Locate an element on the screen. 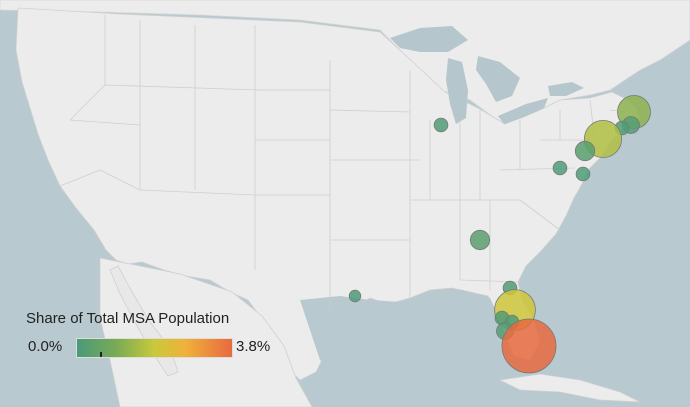 Image resolution: width=690 pixels, height=407 pixels. cuba-land is located at coordinates (569, 388).